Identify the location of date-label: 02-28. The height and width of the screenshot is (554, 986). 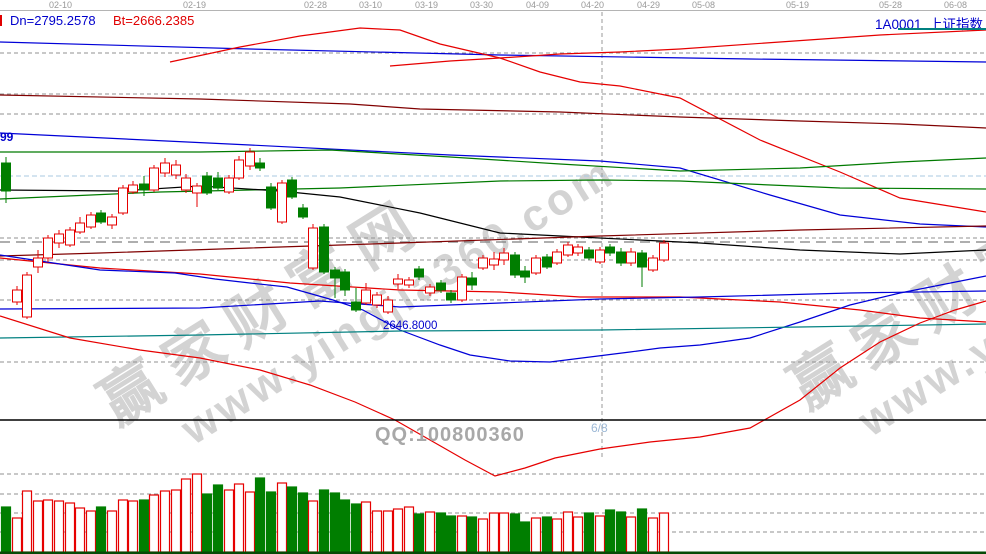
(316, 5).